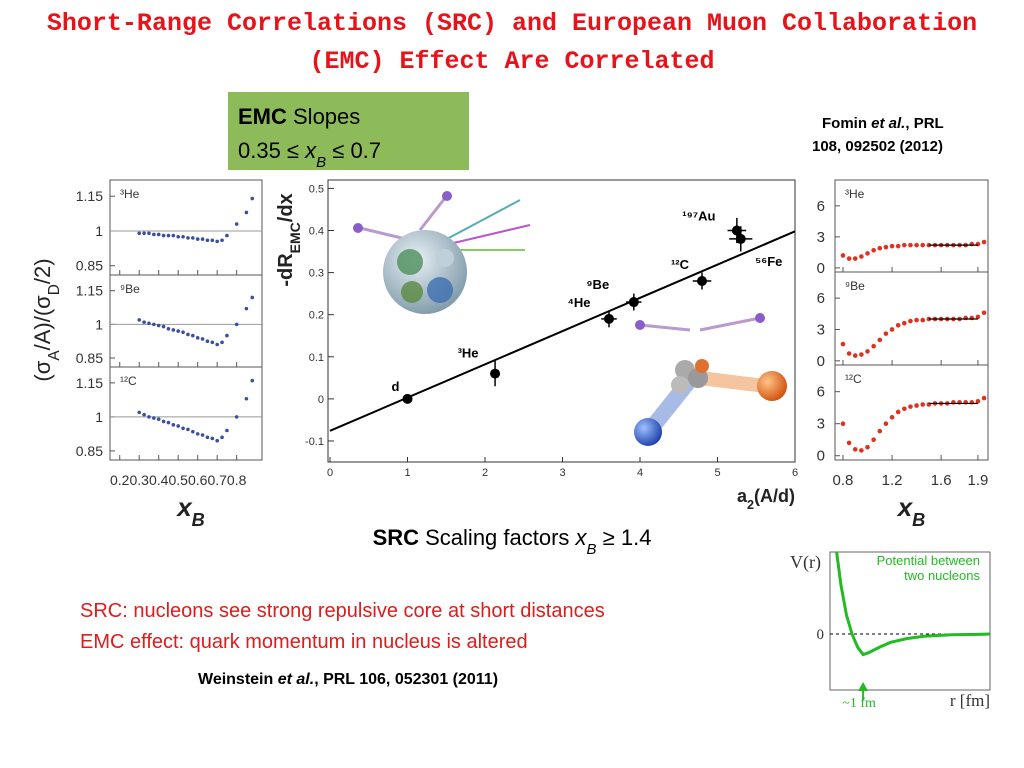 The height and width of the screenshot is (768, 1024). Describe the element at coordinates (768, 261) in the screenshot. I see `point-label: ⁵⁶Fe` at that location.